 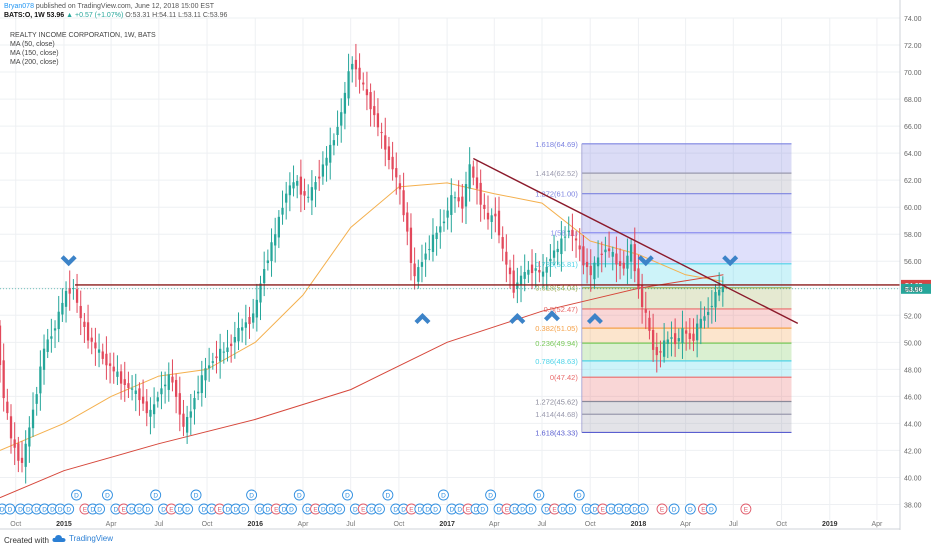 What do you see at coordinates (255, 524) in the screenshot?
I see `x-tick-label: 2016` at bounding box center [255, 524].